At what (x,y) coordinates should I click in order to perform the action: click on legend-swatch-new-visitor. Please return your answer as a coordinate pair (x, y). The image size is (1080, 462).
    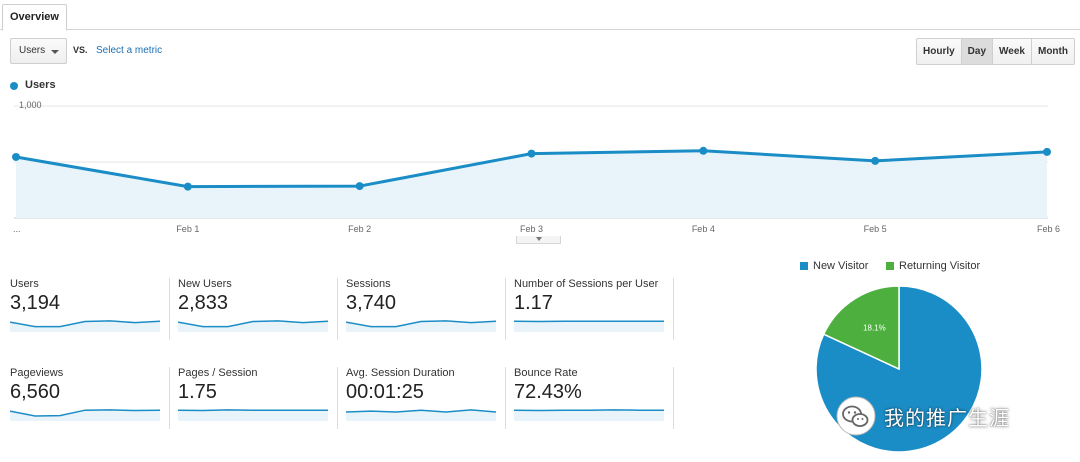
    Looking at the image, I should click on (804, 266).